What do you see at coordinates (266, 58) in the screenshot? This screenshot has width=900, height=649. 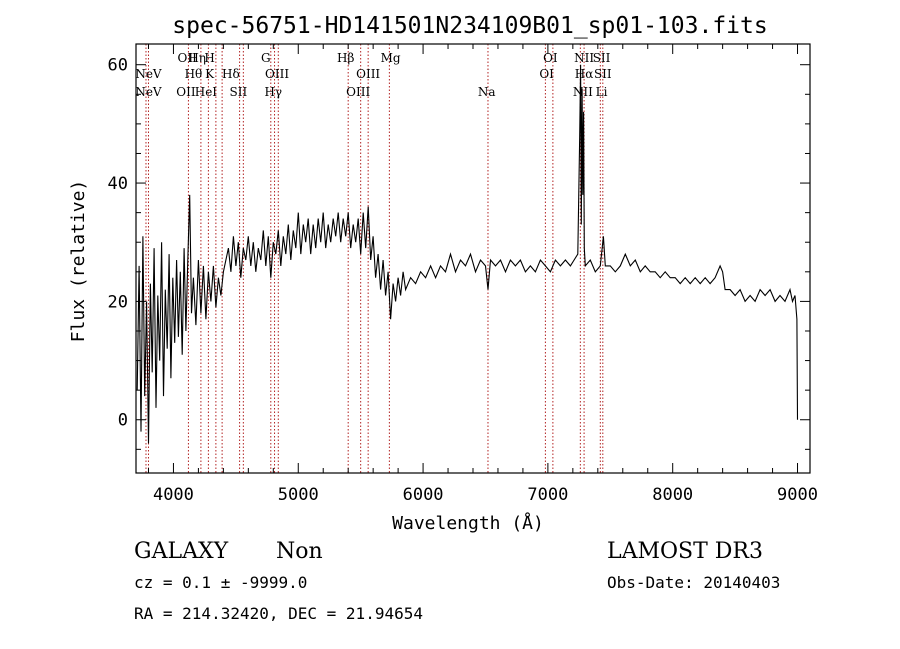 I see `spectral-line-label: G` at bounding box center [266, 58].